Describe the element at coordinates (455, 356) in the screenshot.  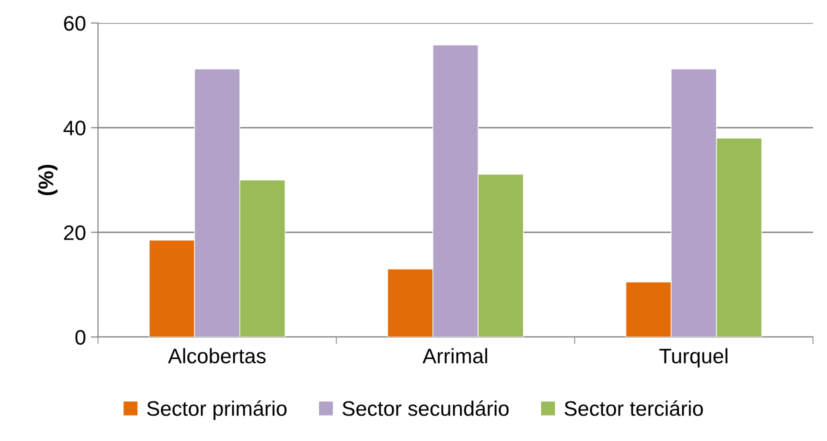
I see `x-tick-label: Arrimal` at that location.